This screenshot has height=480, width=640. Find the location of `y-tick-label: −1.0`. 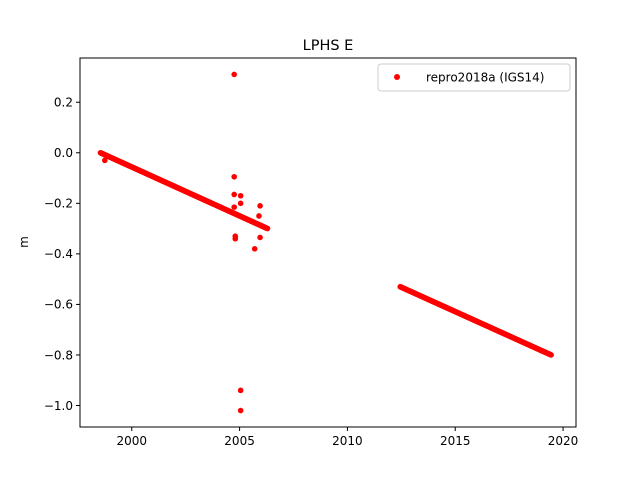

y-tick-label: −1.0 is located at coordinates (58, 406).